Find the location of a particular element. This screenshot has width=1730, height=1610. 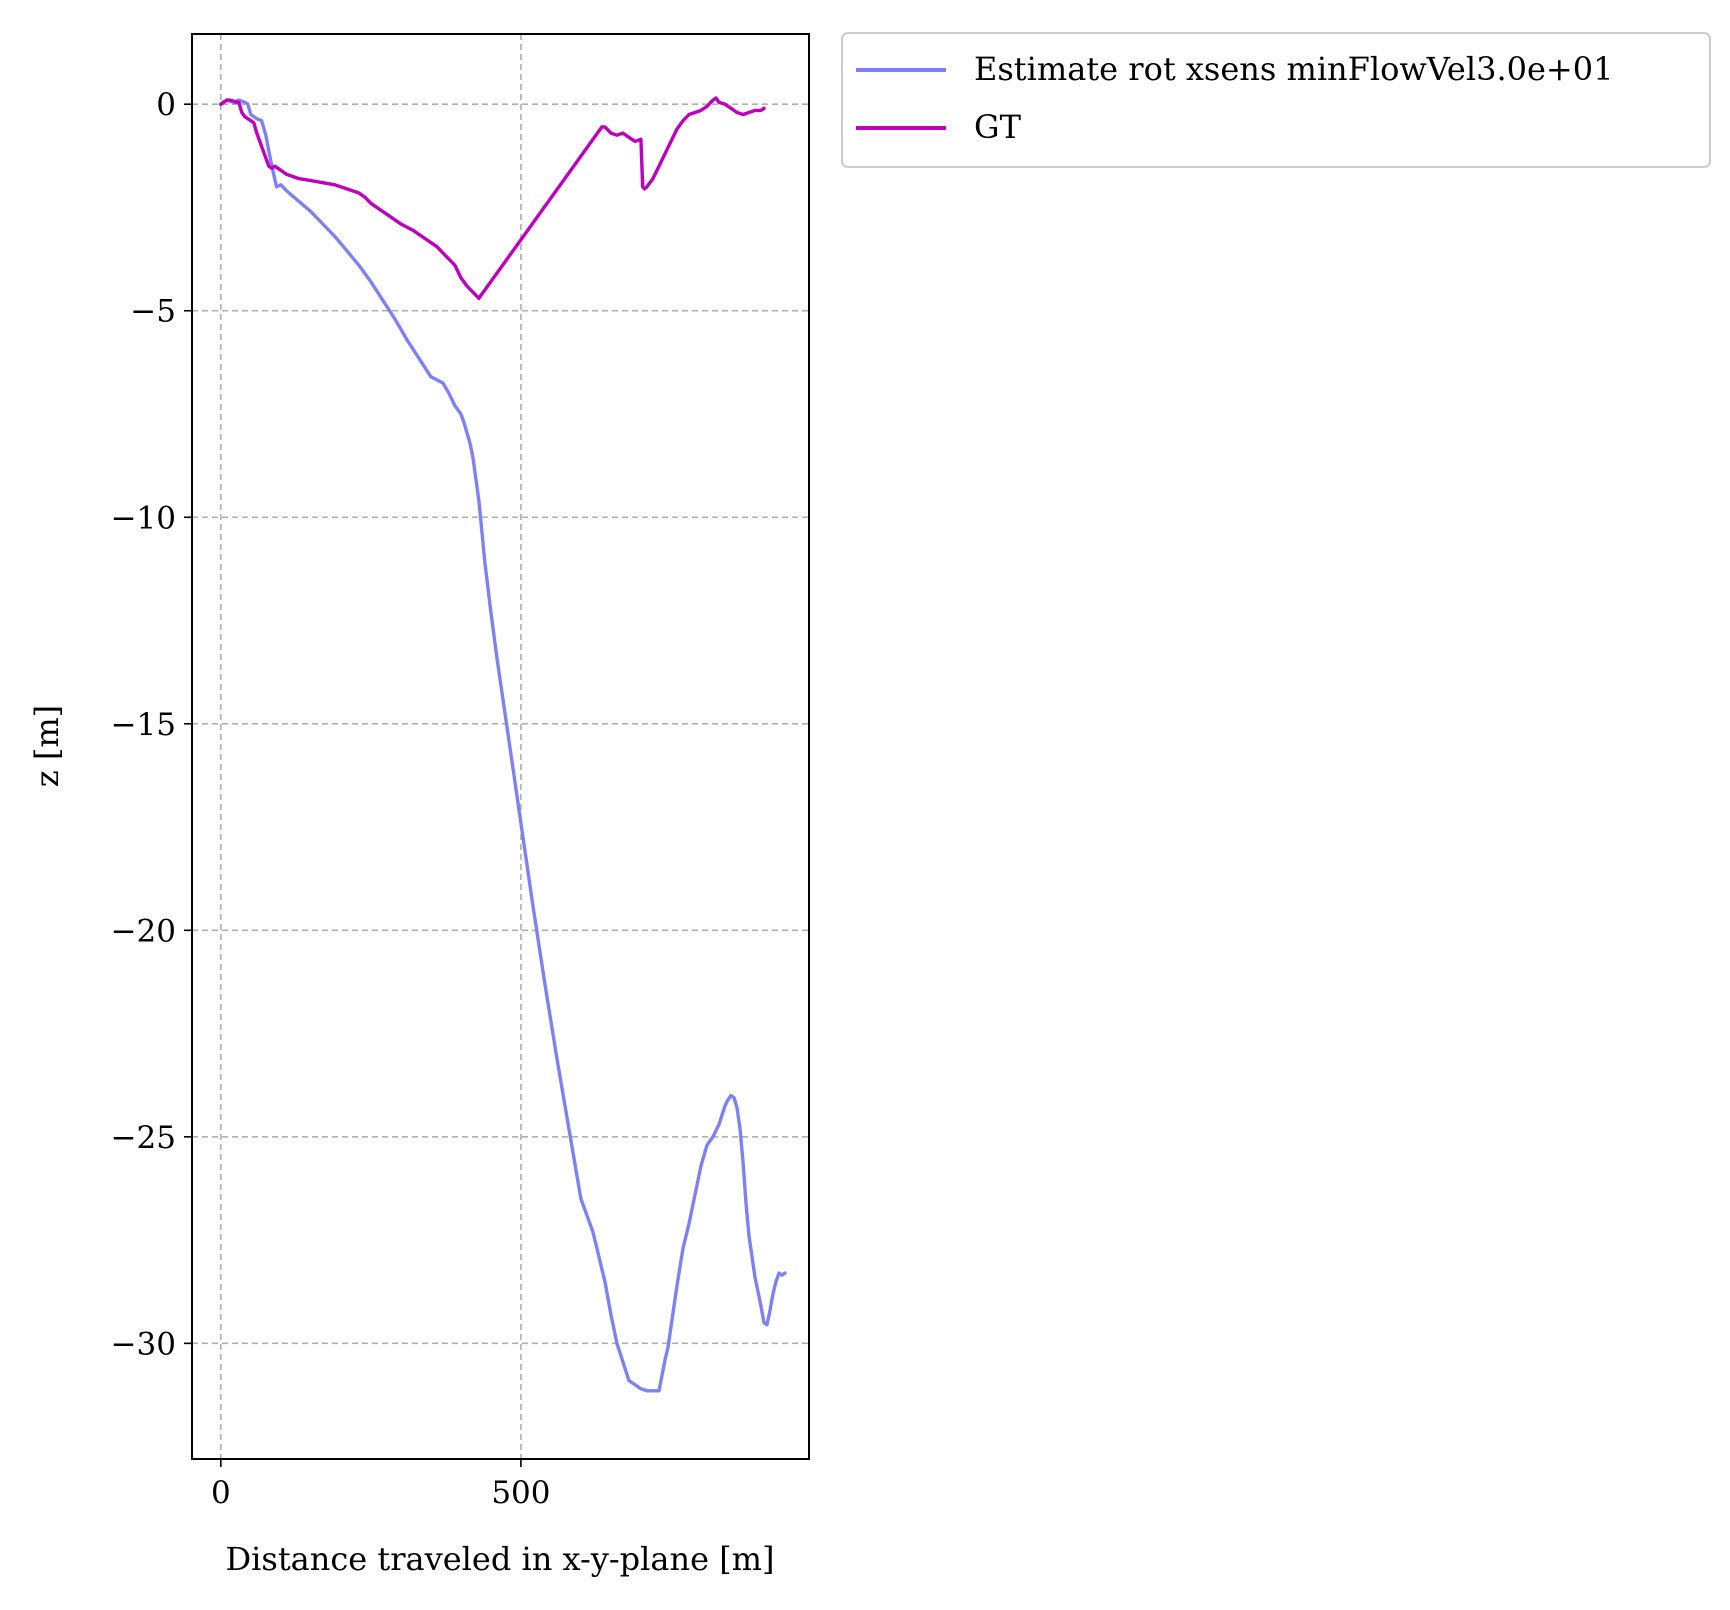

legend-label-gt: GT is located at coordinates (998, 127).